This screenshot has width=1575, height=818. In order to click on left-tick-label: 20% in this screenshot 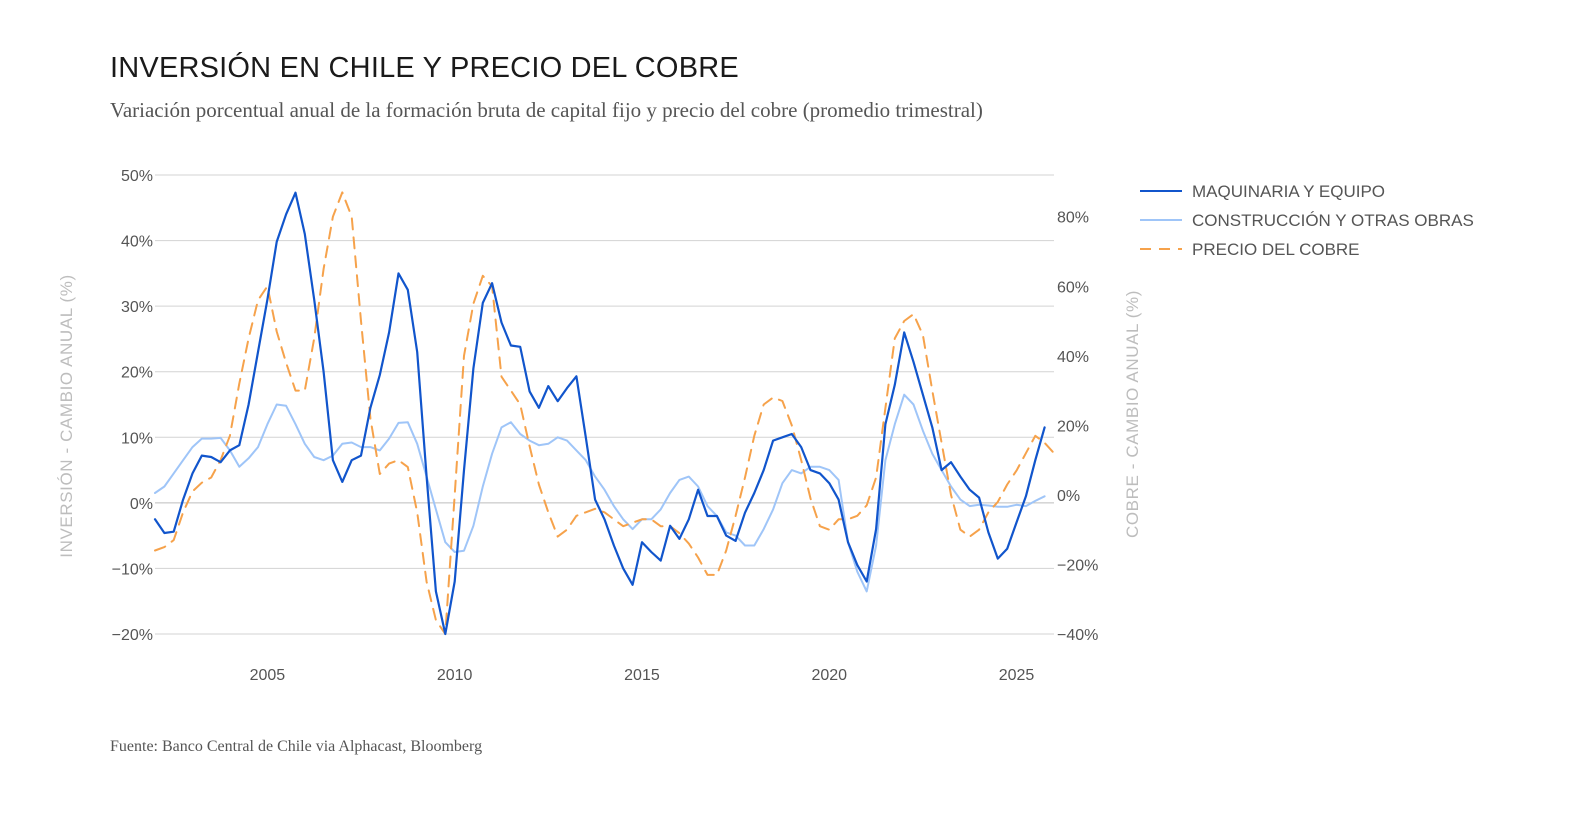, I will do `click(137, 373)`.